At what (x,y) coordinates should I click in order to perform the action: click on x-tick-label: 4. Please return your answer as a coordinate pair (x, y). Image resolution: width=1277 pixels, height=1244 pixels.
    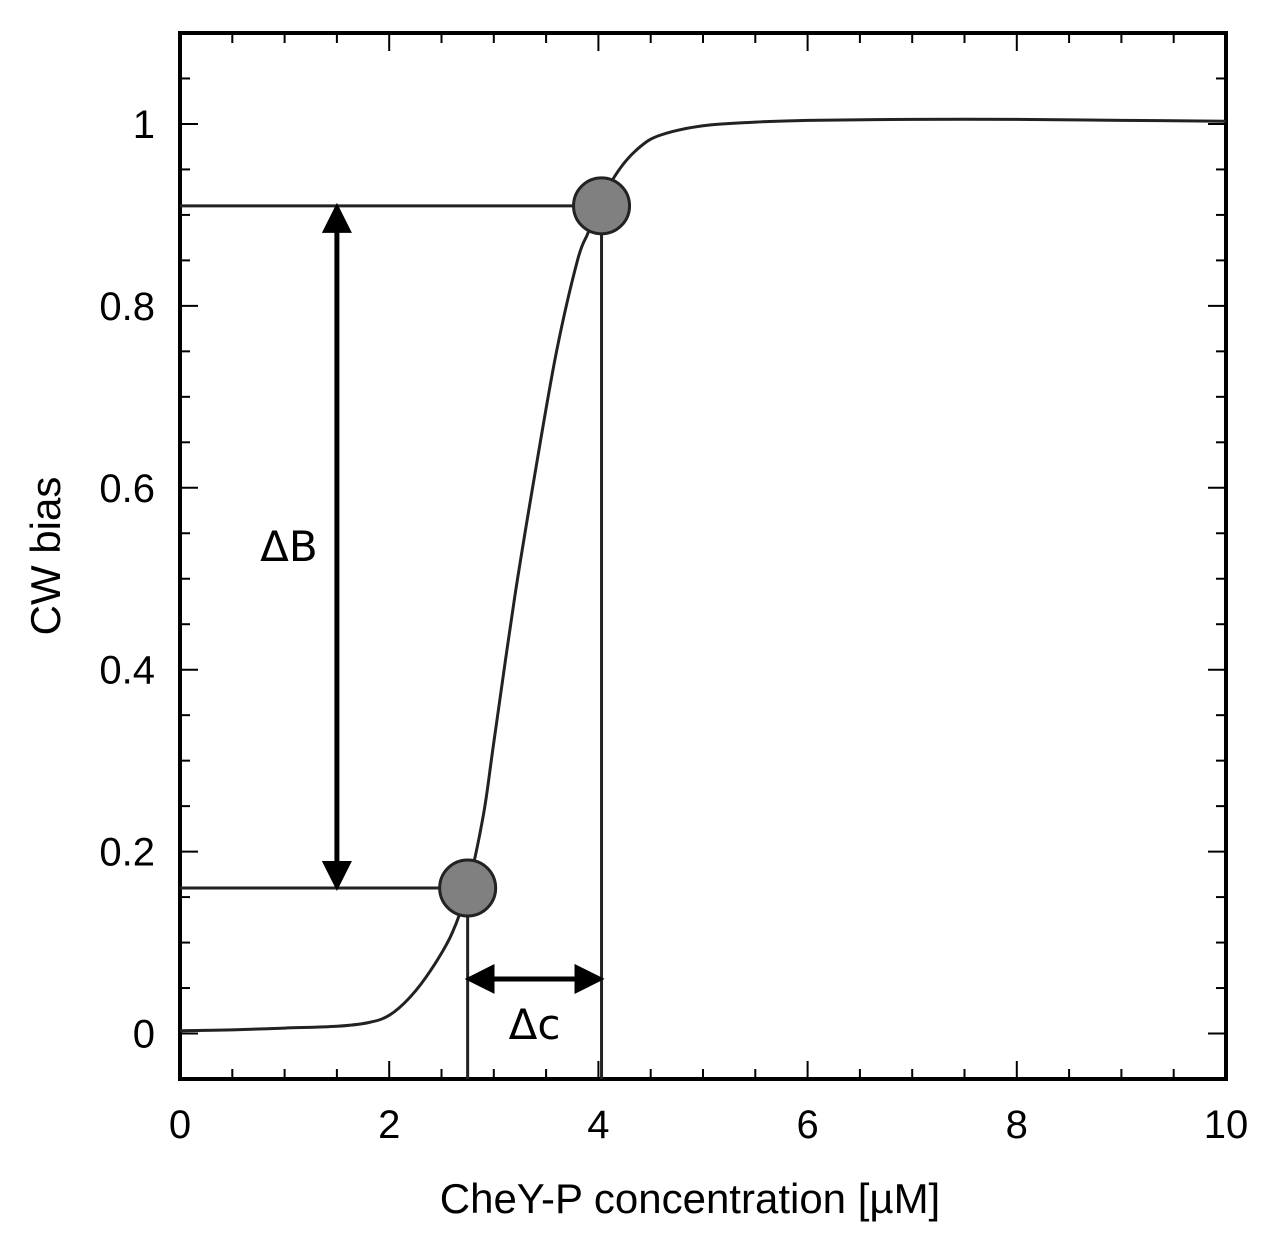
    Looking at the image, I should click on (598, 1125).